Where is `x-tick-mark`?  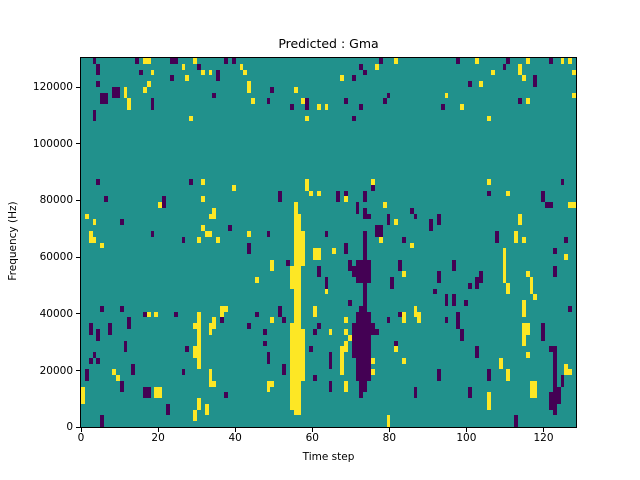 x-tick-mark is located at coordinates (466, 430).